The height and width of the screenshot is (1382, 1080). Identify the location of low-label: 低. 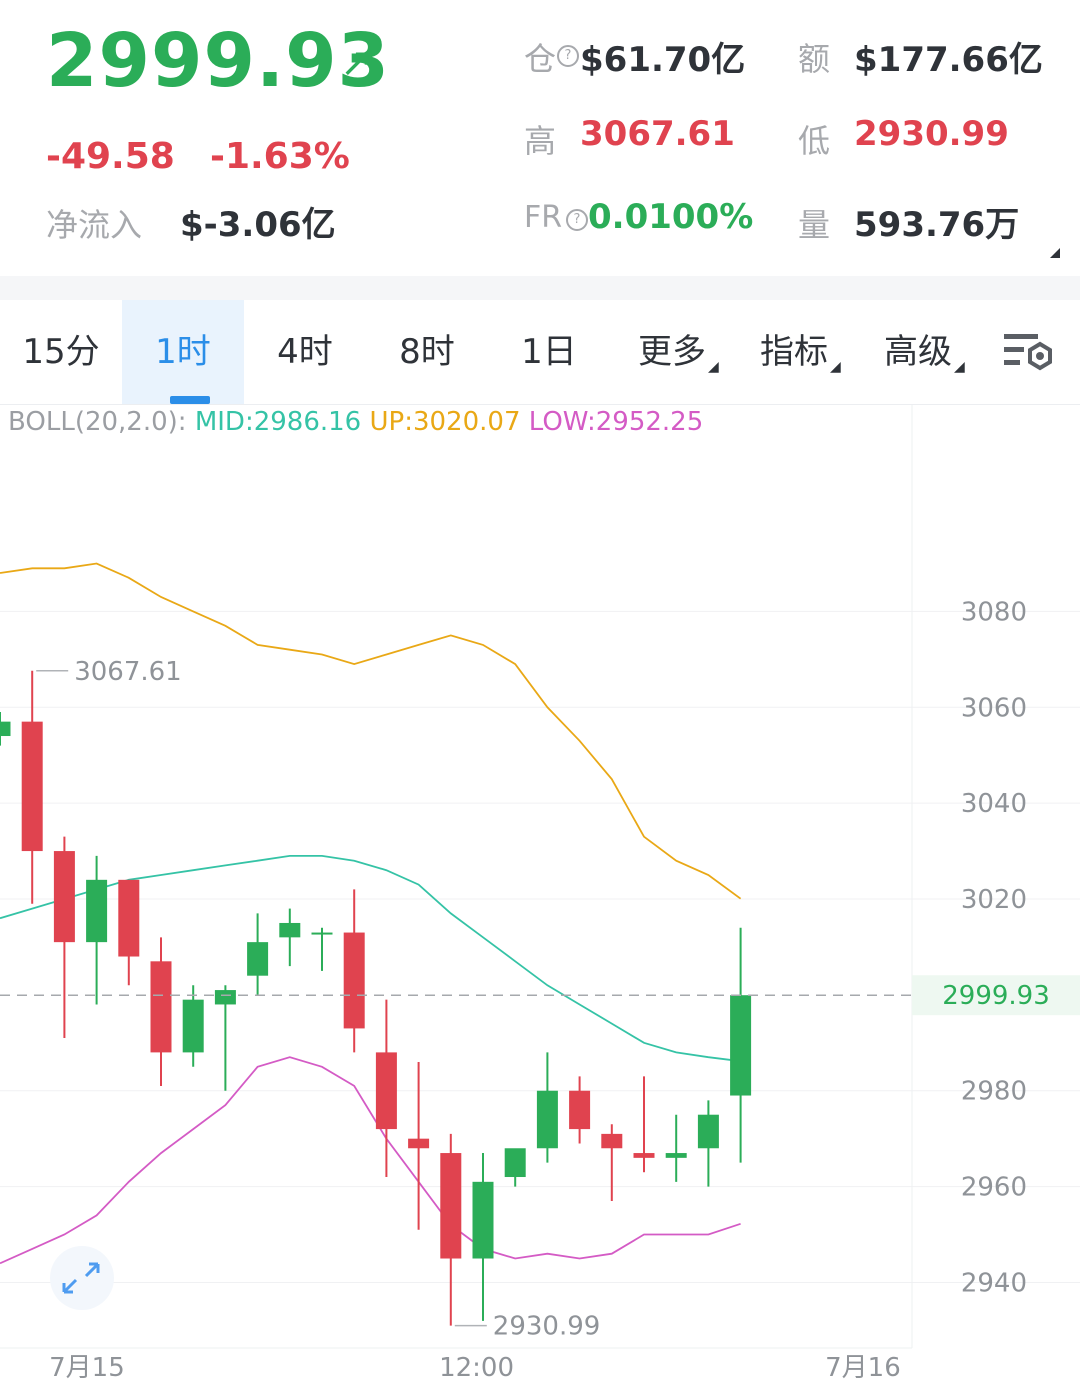
(814, 141).